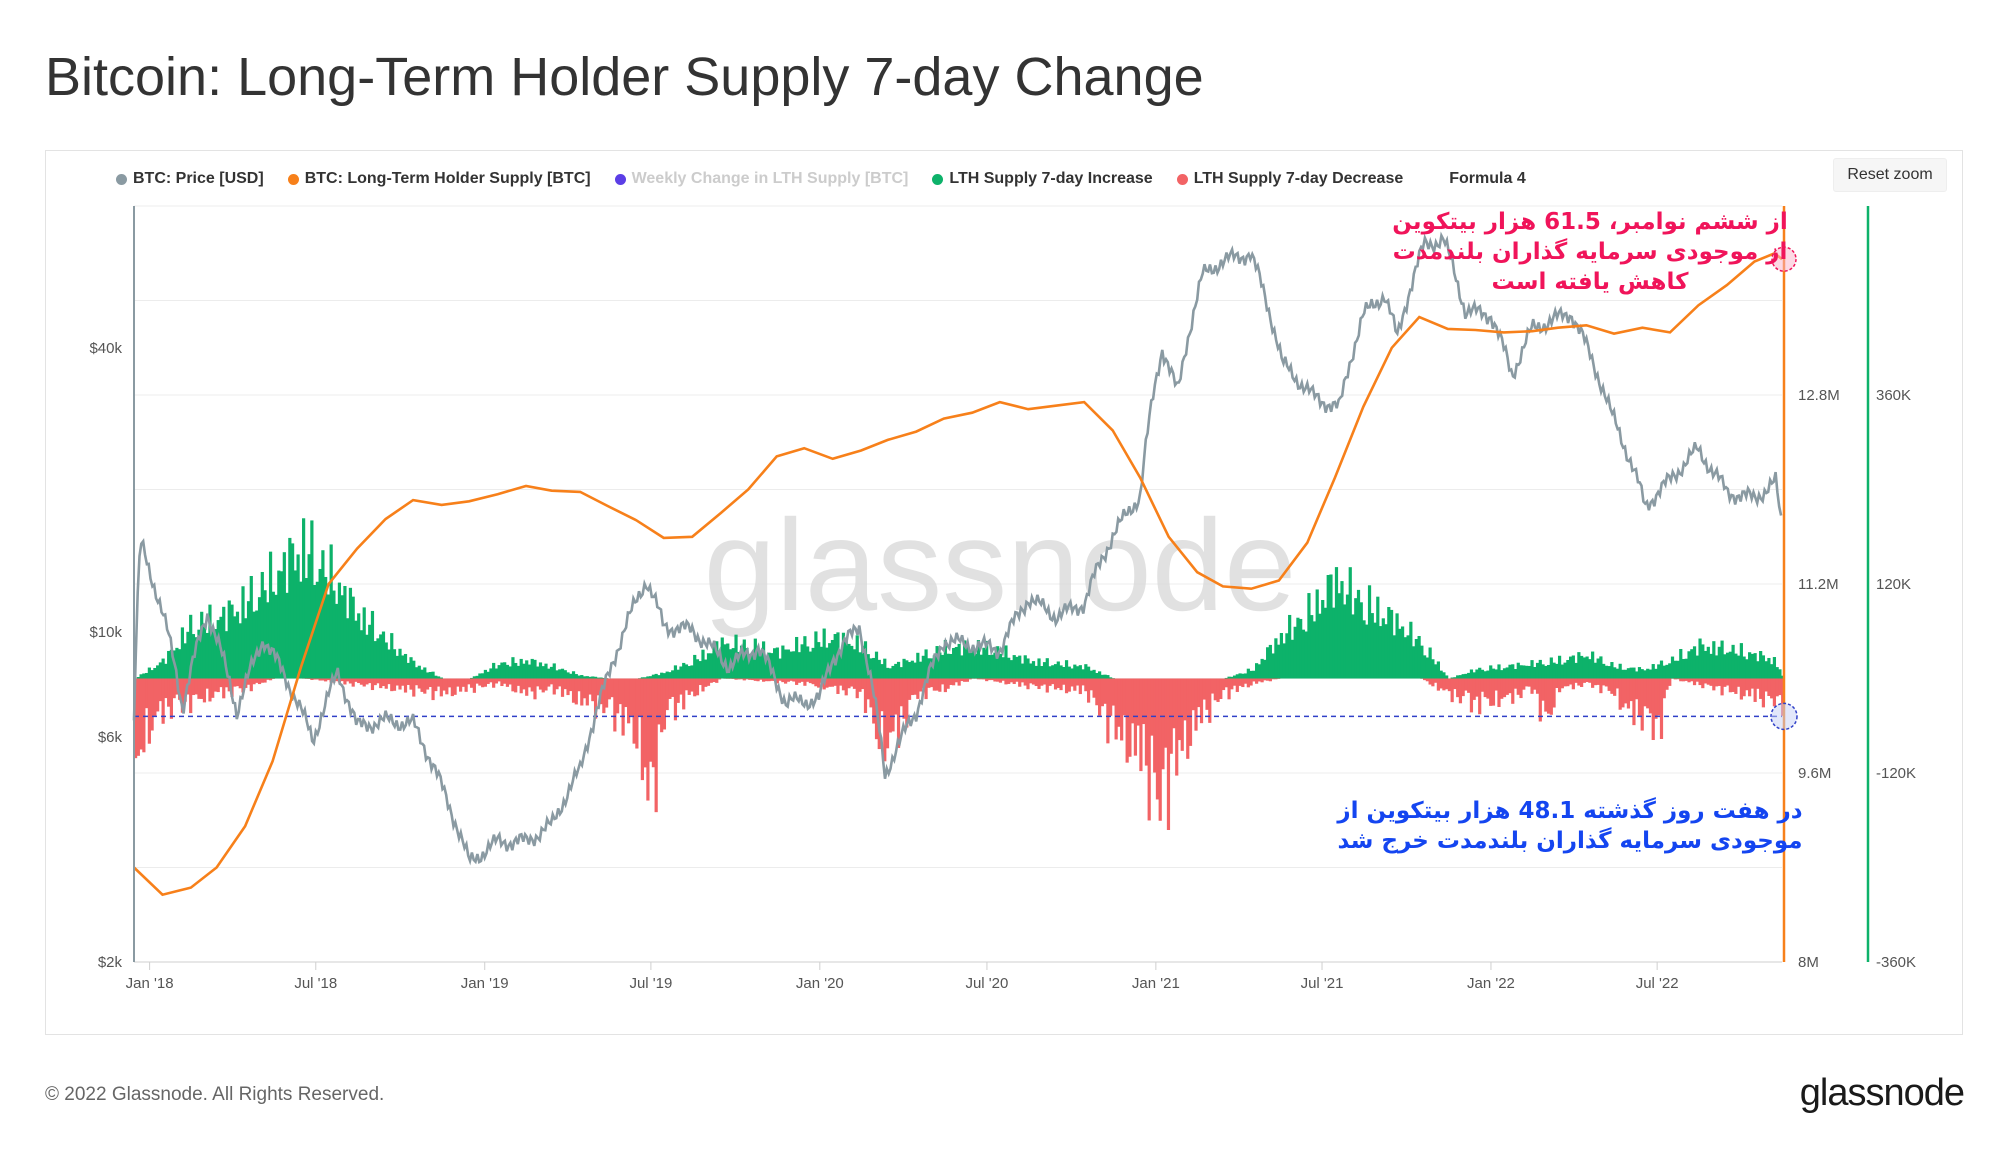 The image size is (2000, 1152). I want to click on legend-dot-price, so click(121, 179).